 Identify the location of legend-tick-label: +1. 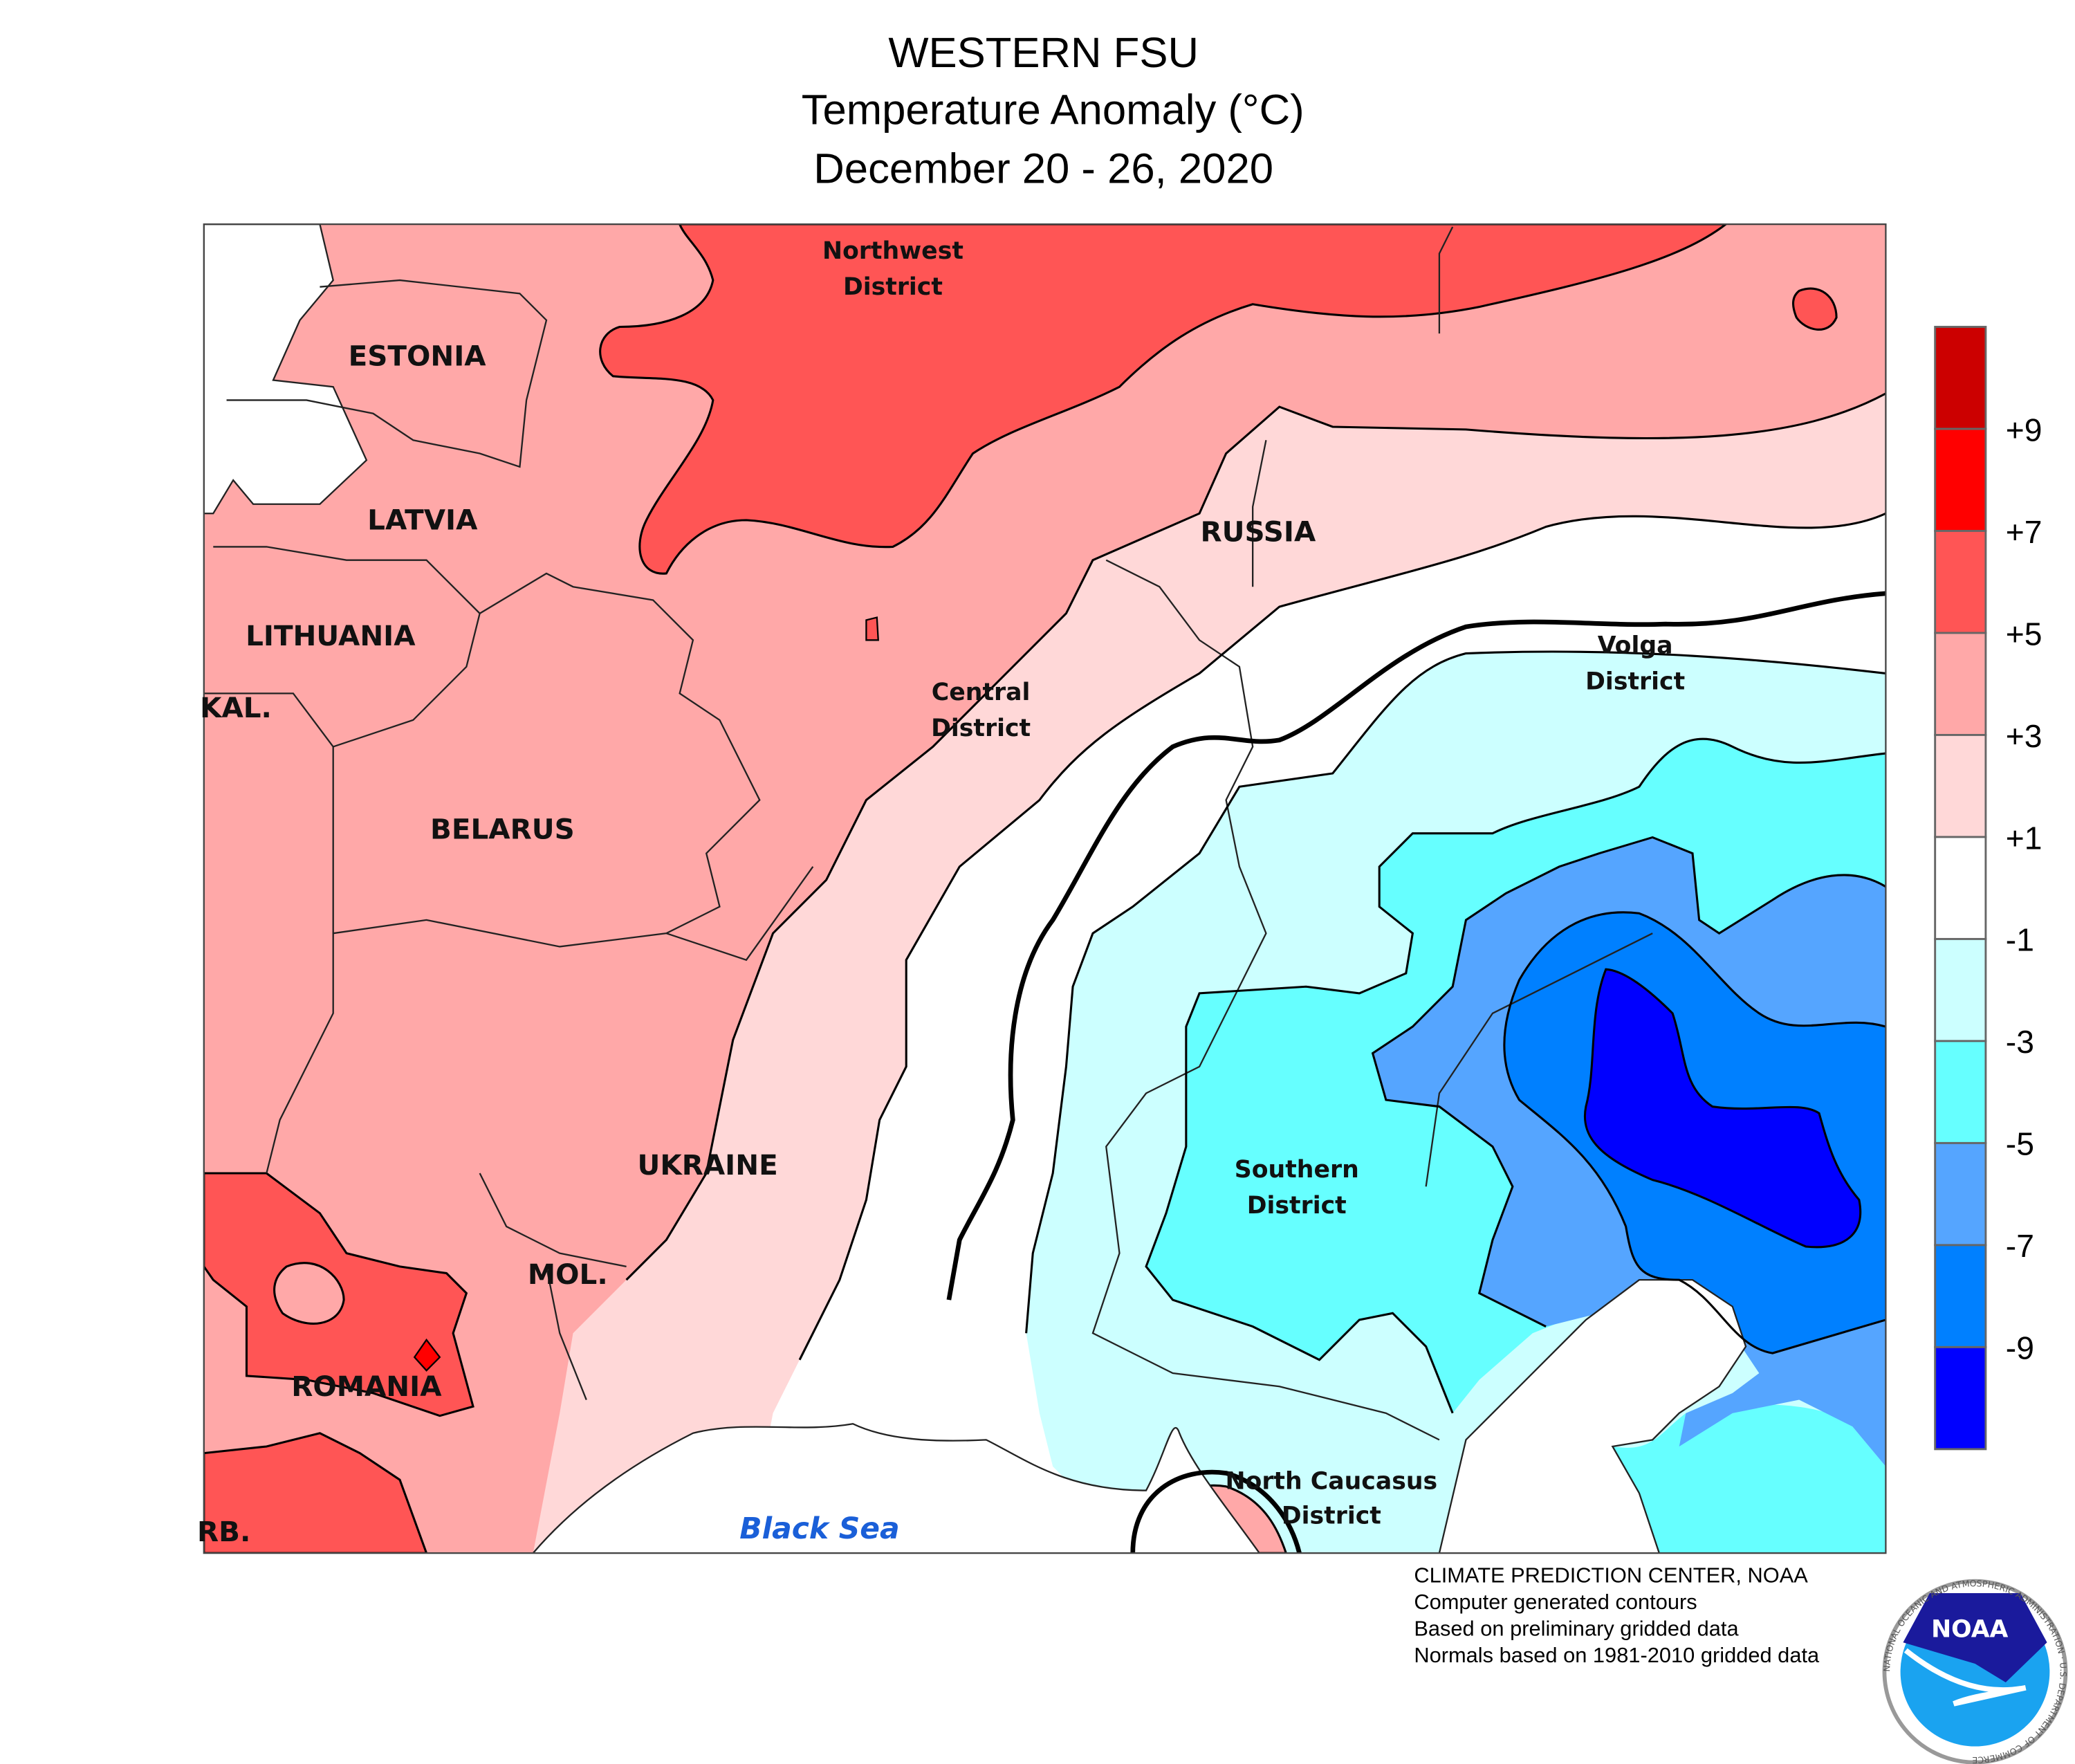
(2024, 838).